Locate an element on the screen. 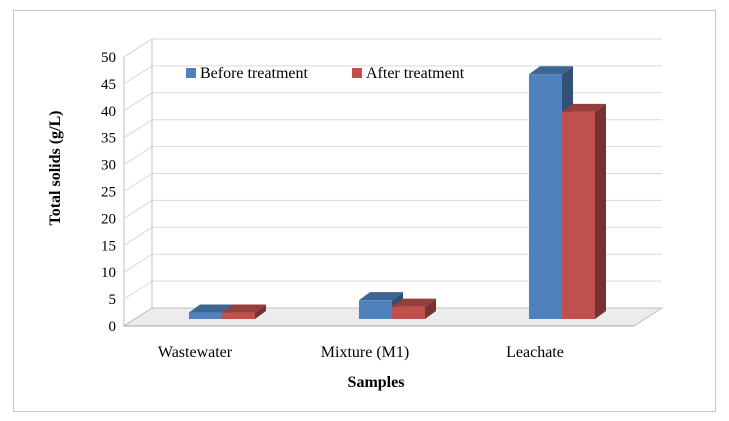  bar-after-mixture-m1 is located at coordinates (414, 308).